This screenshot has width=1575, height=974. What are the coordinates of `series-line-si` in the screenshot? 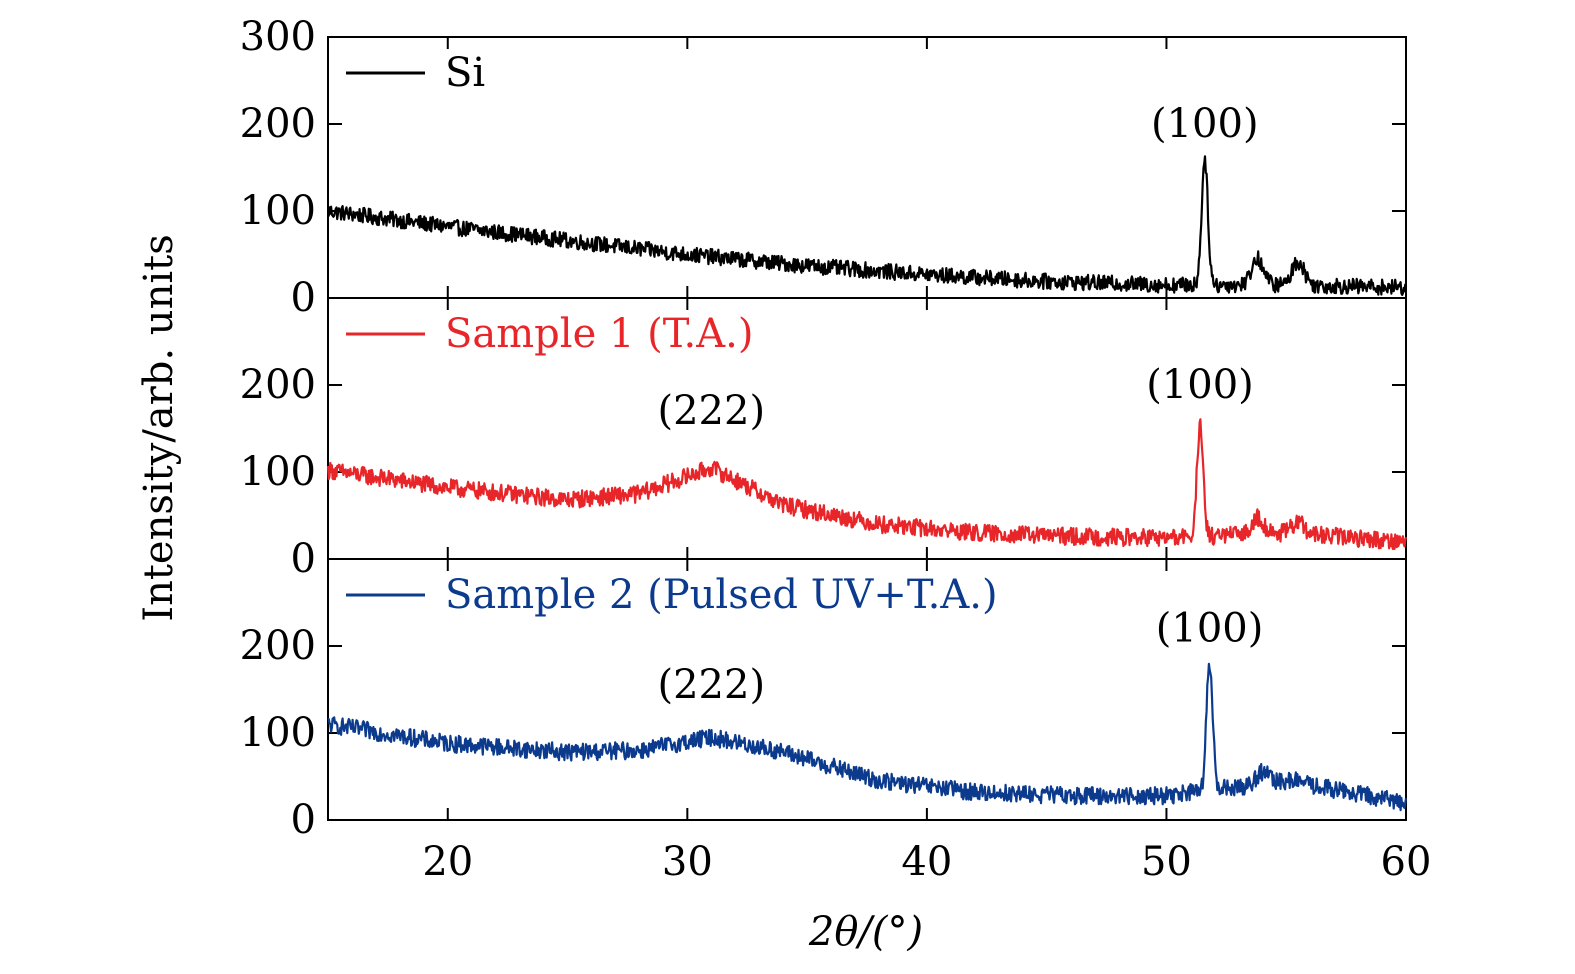 It's located at (866, 225).